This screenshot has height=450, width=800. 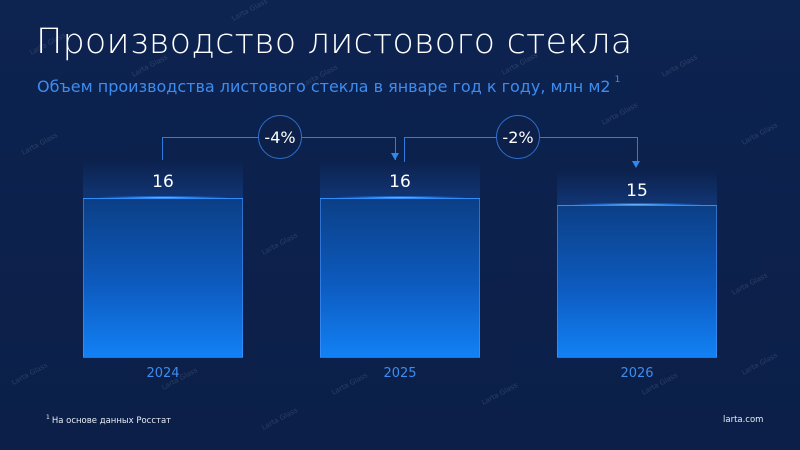 What do you see at coordinates (637, 191) in the screenshot?
I see `bar-value: 15` at bounding box center [637, 191].